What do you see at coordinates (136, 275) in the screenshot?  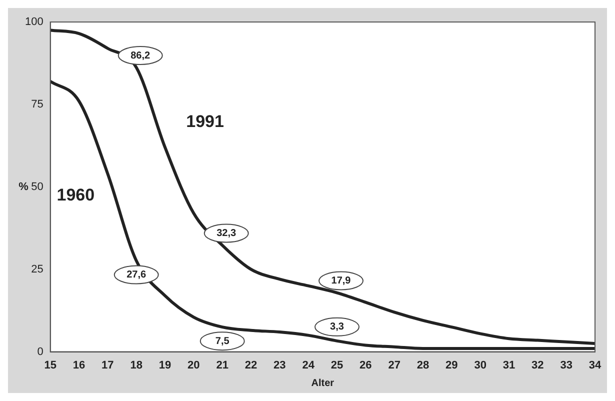 I see `data-label: 27,6` at bounding box center [136, 275].